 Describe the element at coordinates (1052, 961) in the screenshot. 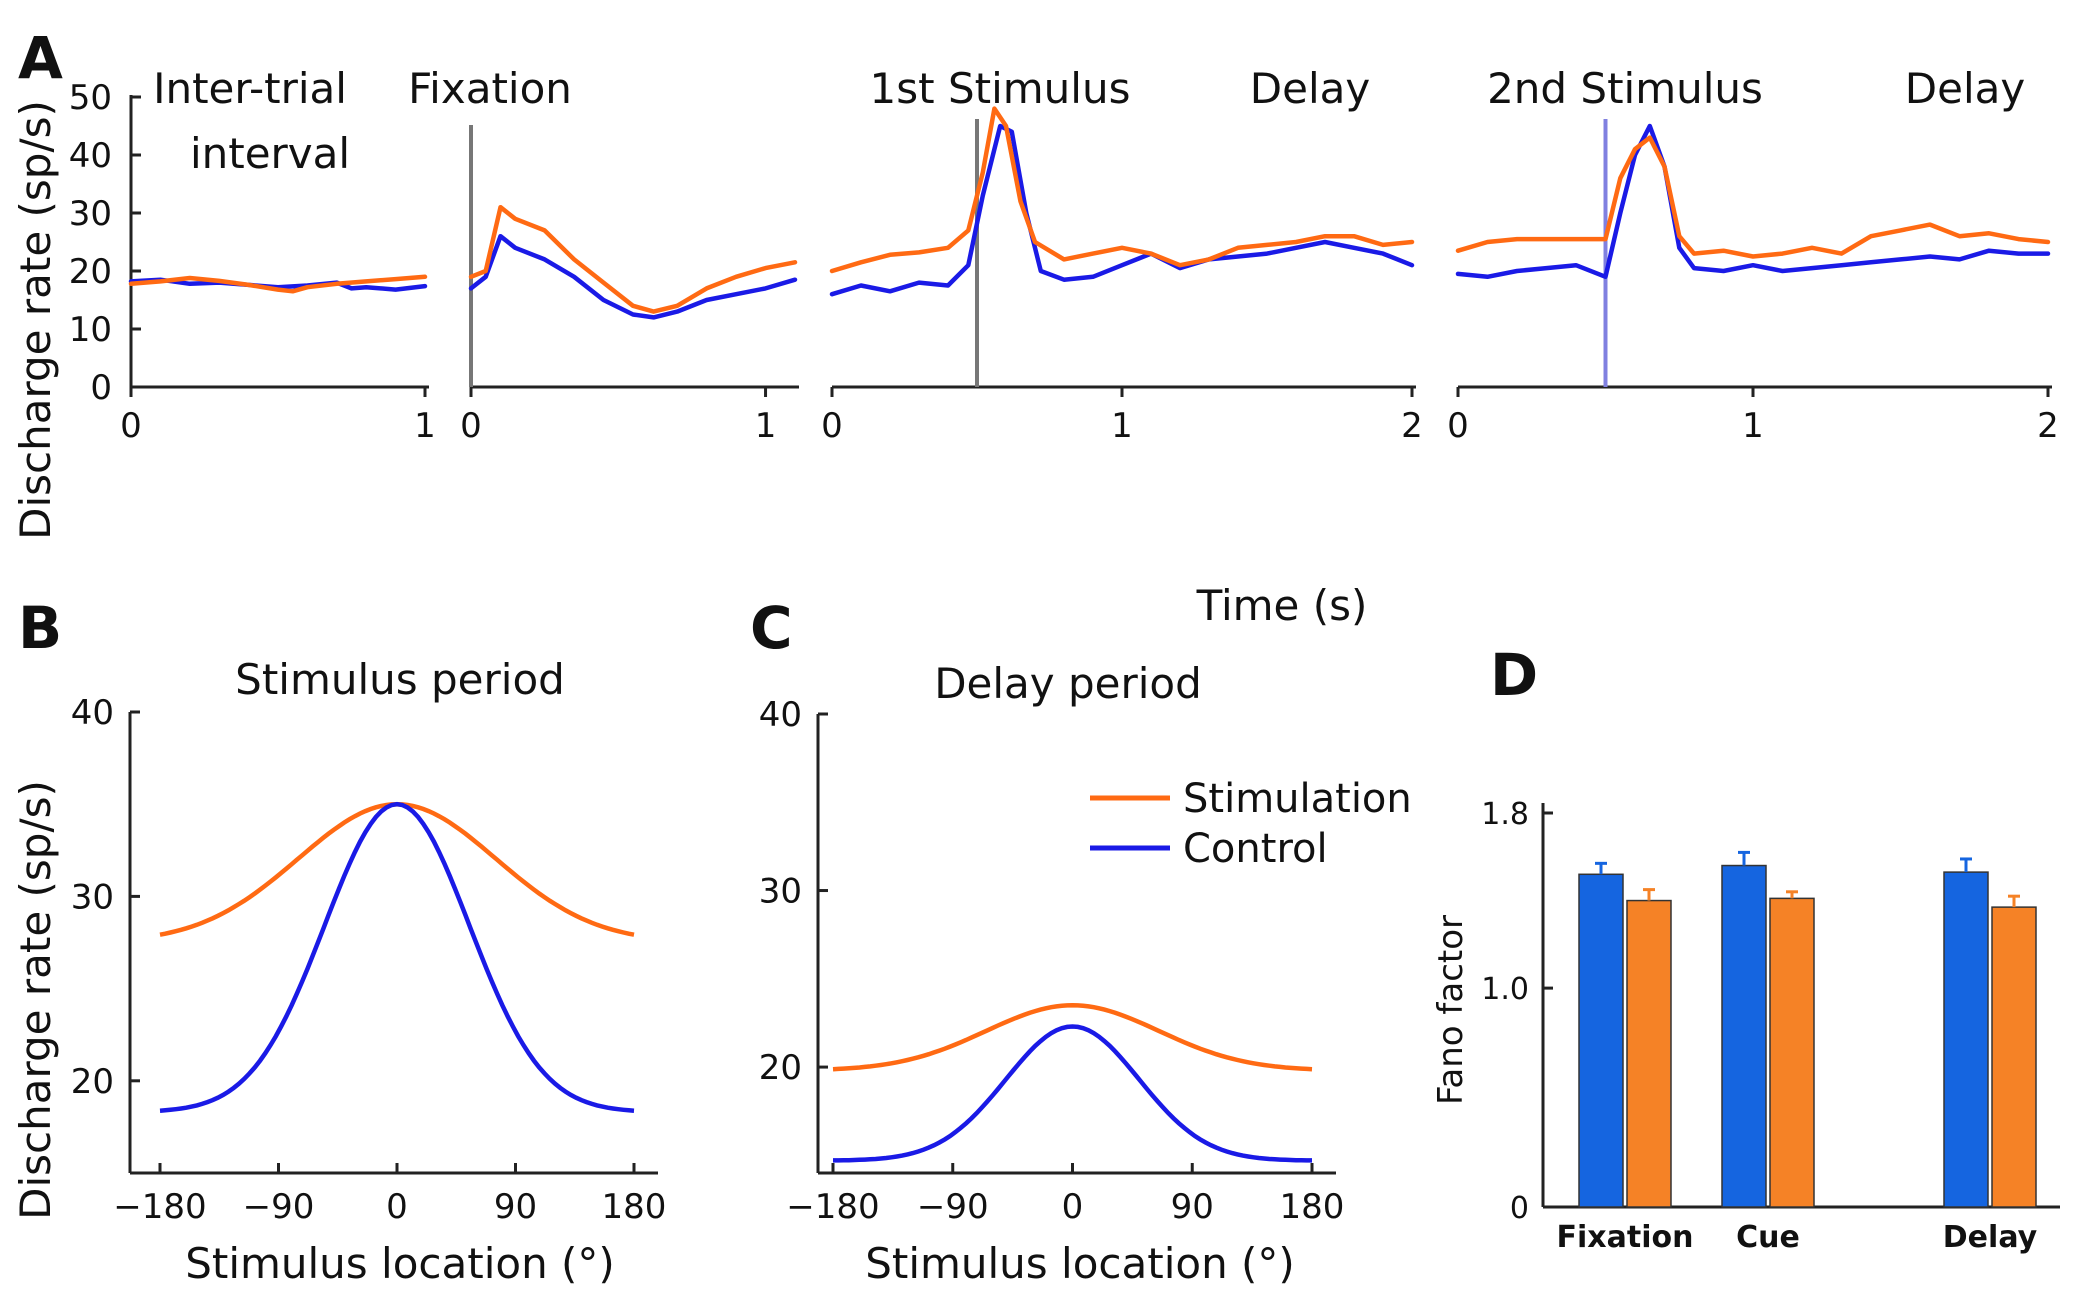

I see `panel-c-plot: 20 30 40 −180 −90 0 90 180` at that location.